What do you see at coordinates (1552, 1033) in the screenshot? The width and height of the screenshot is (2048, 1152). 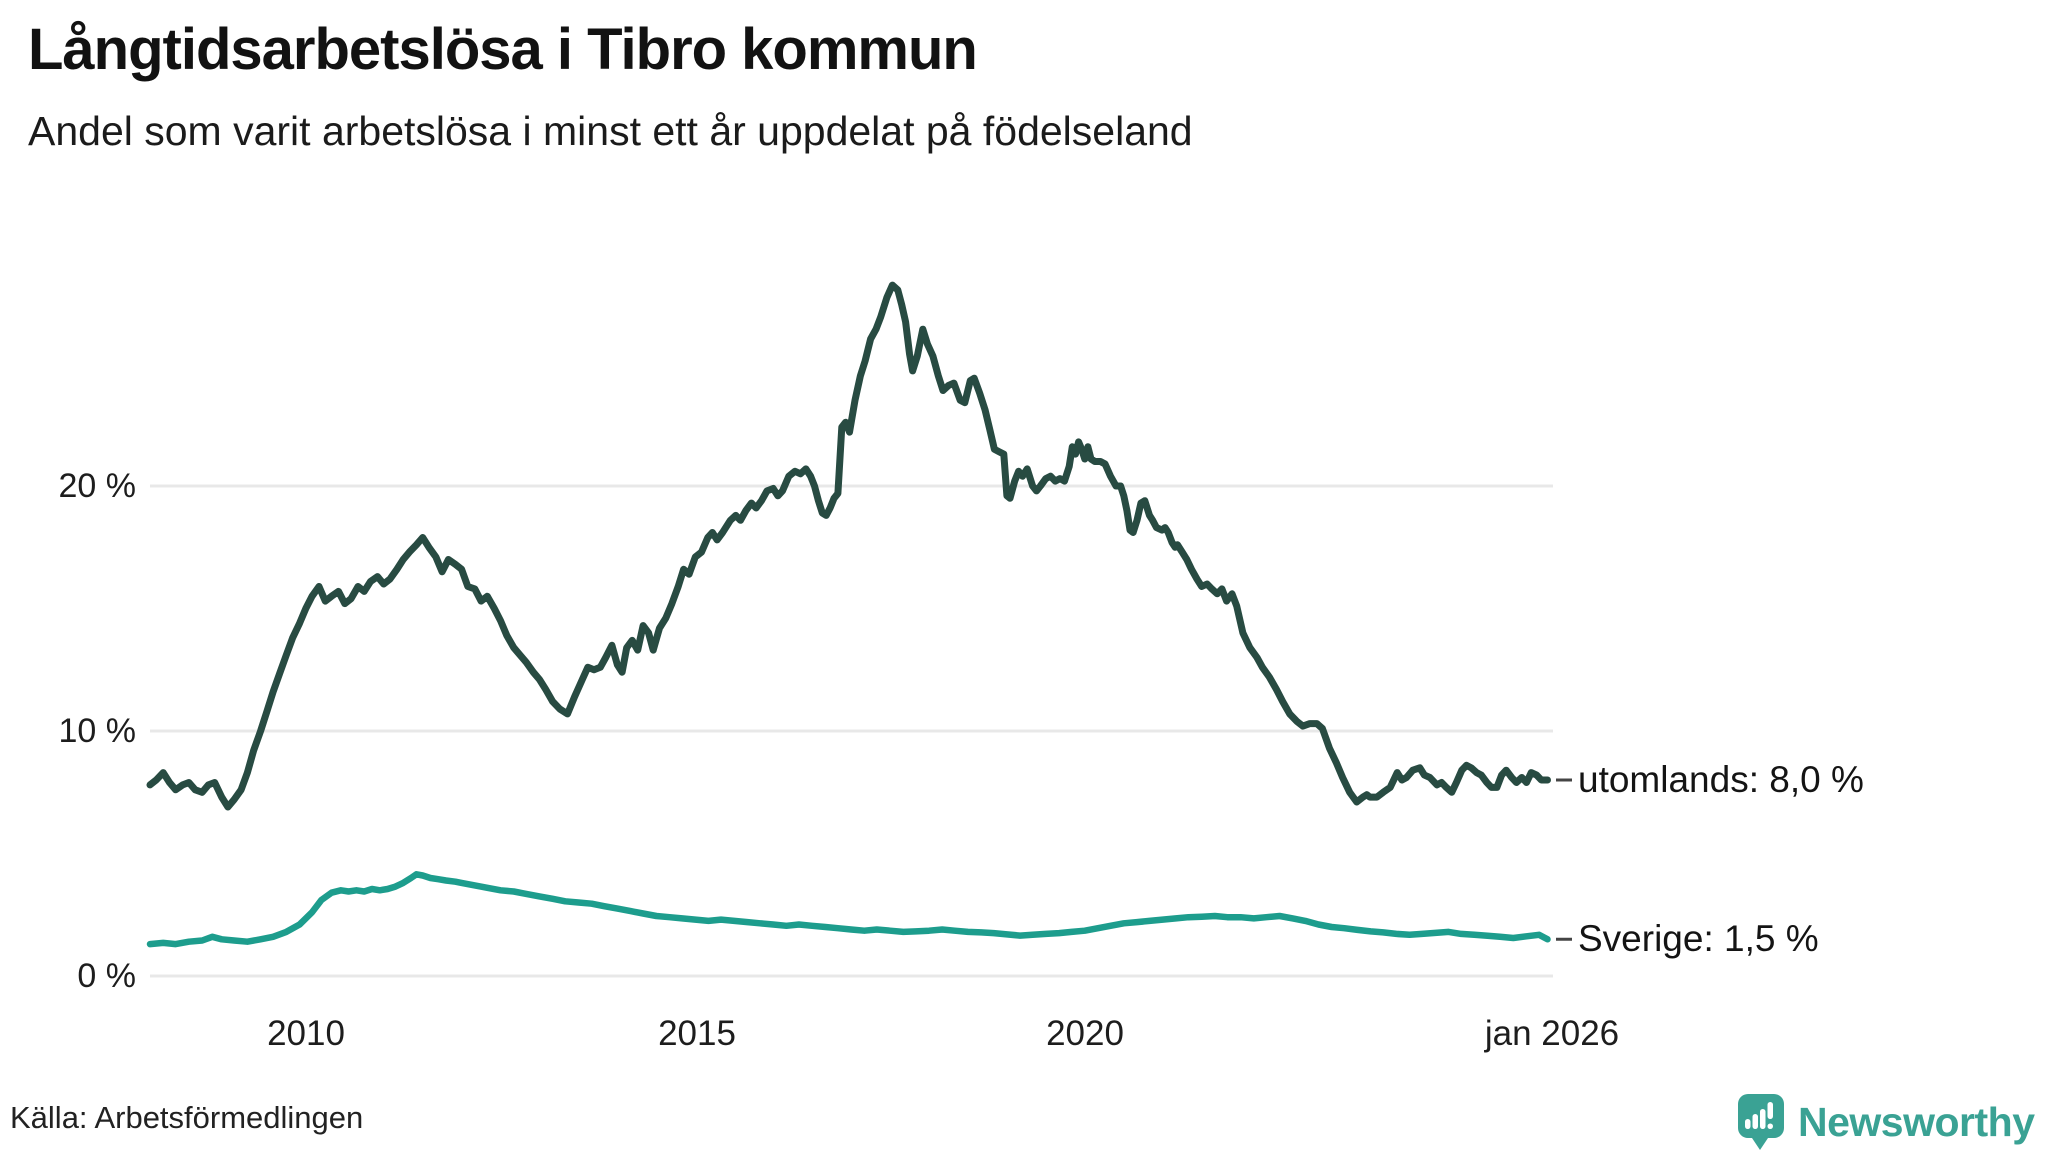 I see `x-axis-tick-jan-2026: jan 2026` at bounding box center [1552, 1033].